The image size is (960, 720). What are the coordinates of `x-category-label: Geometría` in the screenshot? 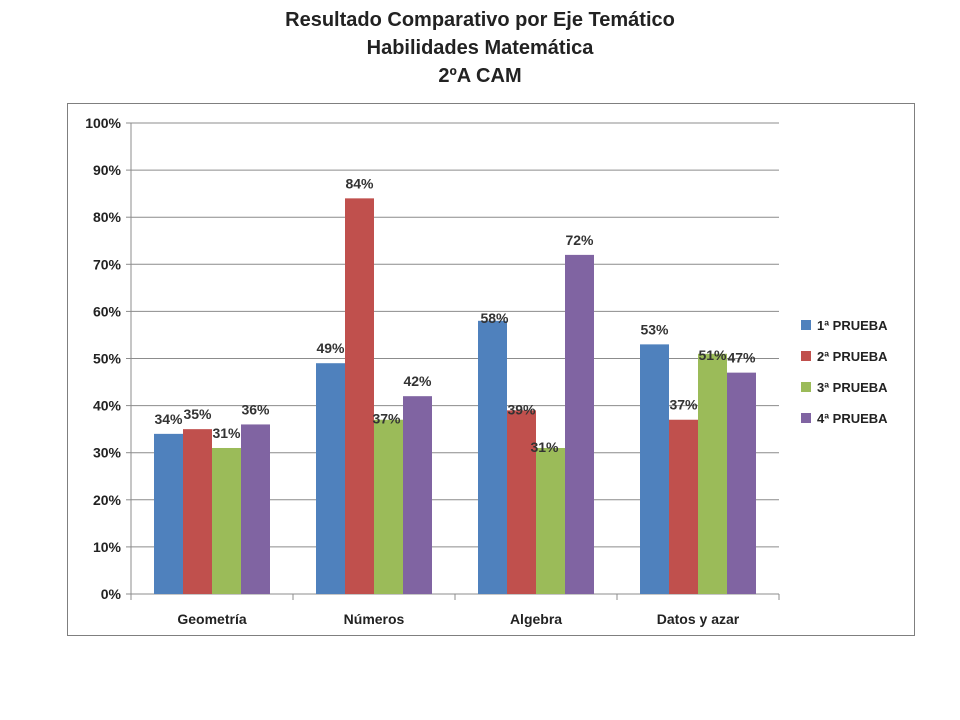 It's located at (211, 619).